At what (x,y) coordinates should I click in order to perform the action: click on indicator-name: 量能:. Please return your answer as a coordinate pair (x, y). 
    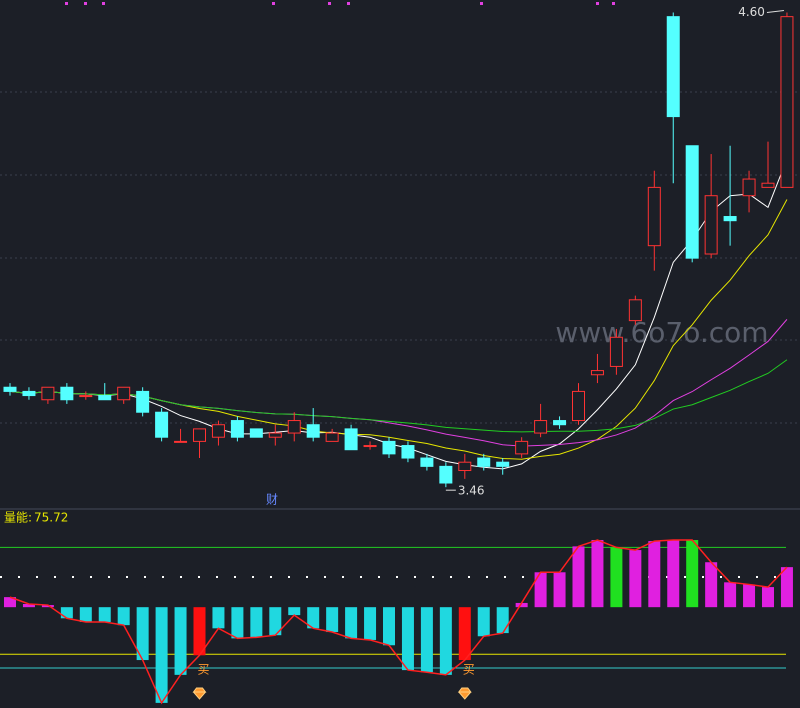
    Looking at the image, I should click on (18, 518).